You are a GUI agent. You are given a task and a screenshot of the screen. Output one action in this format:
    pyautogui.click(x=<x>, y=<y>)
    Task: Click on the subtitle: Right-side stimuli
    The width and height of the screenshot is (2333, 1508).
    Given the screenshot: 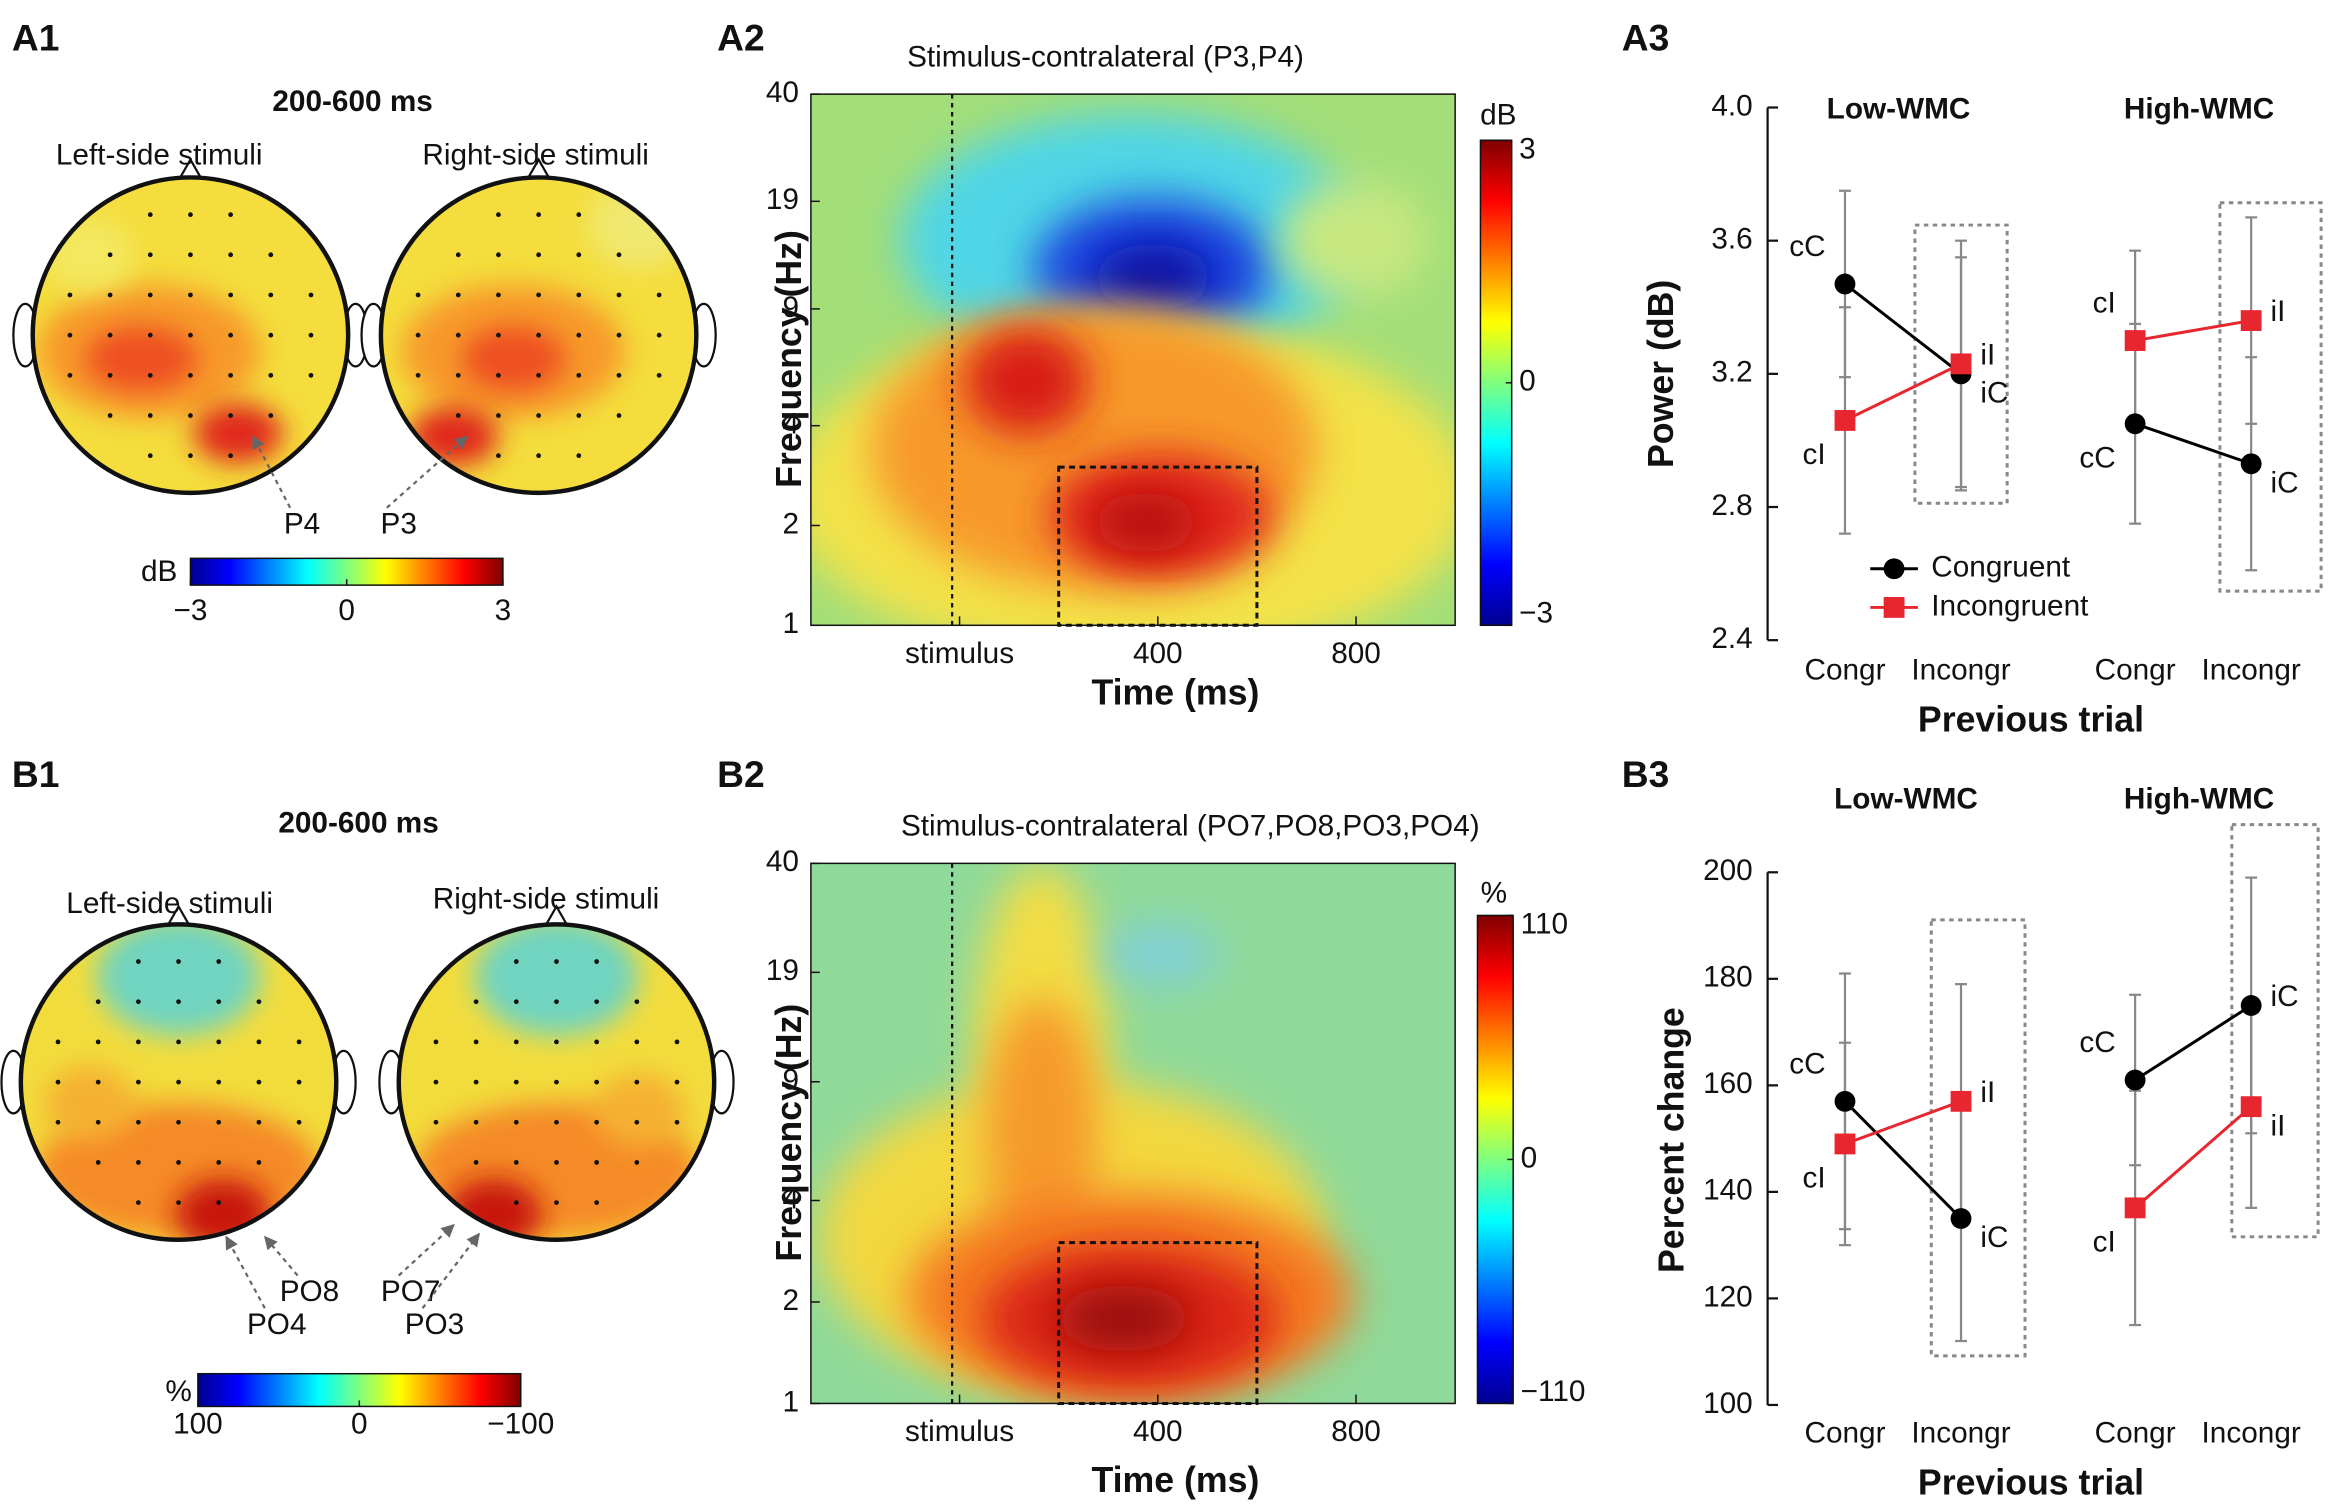 What is the action you would take?
    pyautogui.click(x=546, y=898)
    